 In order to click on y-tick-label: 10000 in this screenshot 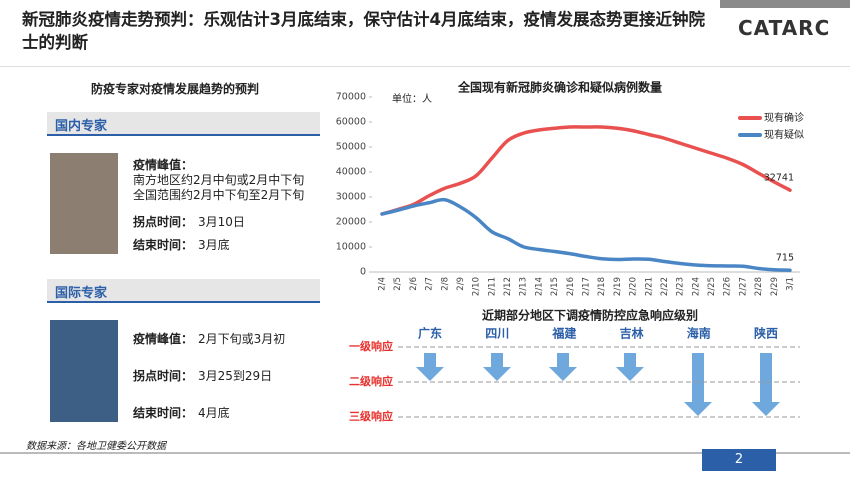, I will do `click(351, 247)`.